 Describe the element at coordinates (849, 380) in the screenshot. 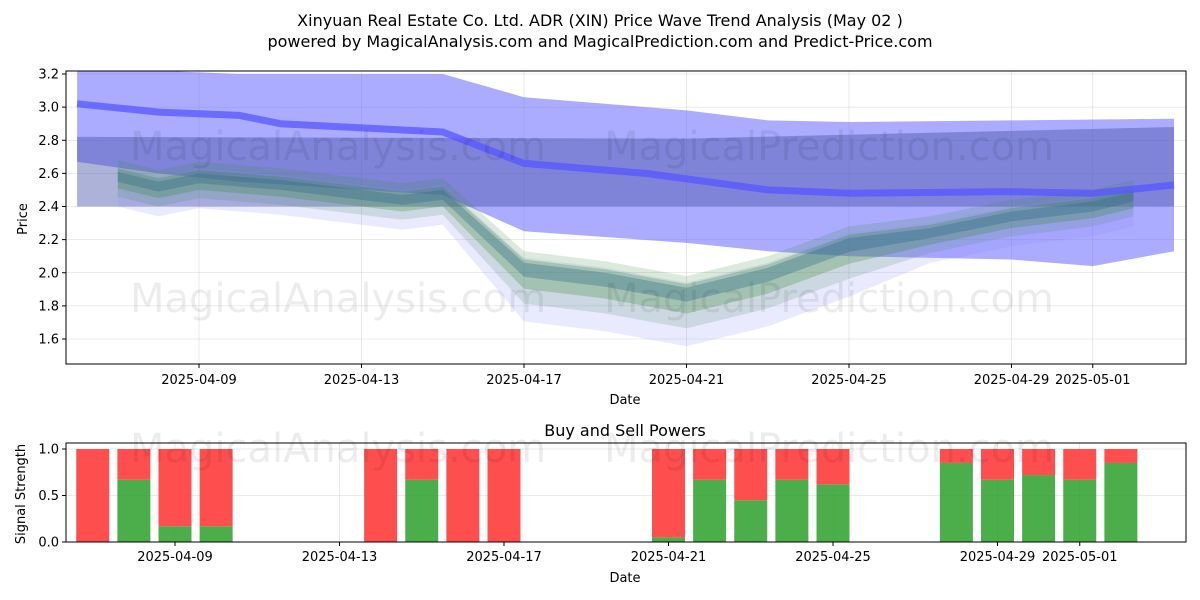

I see `price-x-tick-label: 2025-04-25` at that location.